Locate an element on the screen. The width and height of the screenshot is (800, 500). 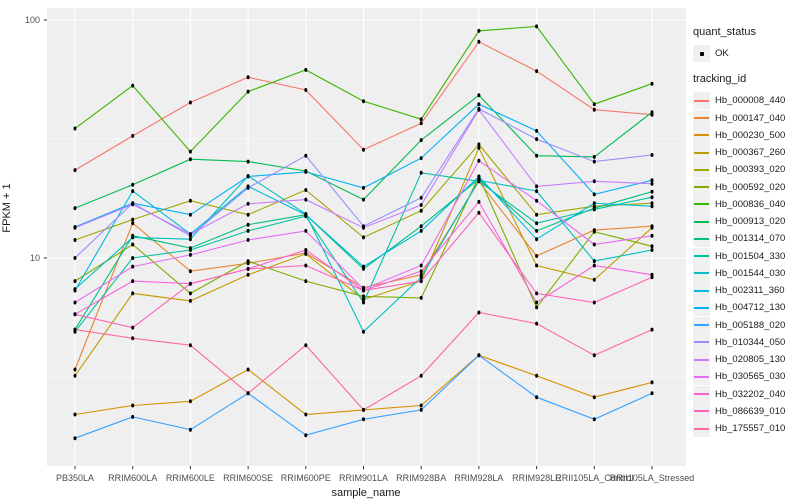
x-tick-label-PB350LA: PB350LA is located at coordinates (75, 478).